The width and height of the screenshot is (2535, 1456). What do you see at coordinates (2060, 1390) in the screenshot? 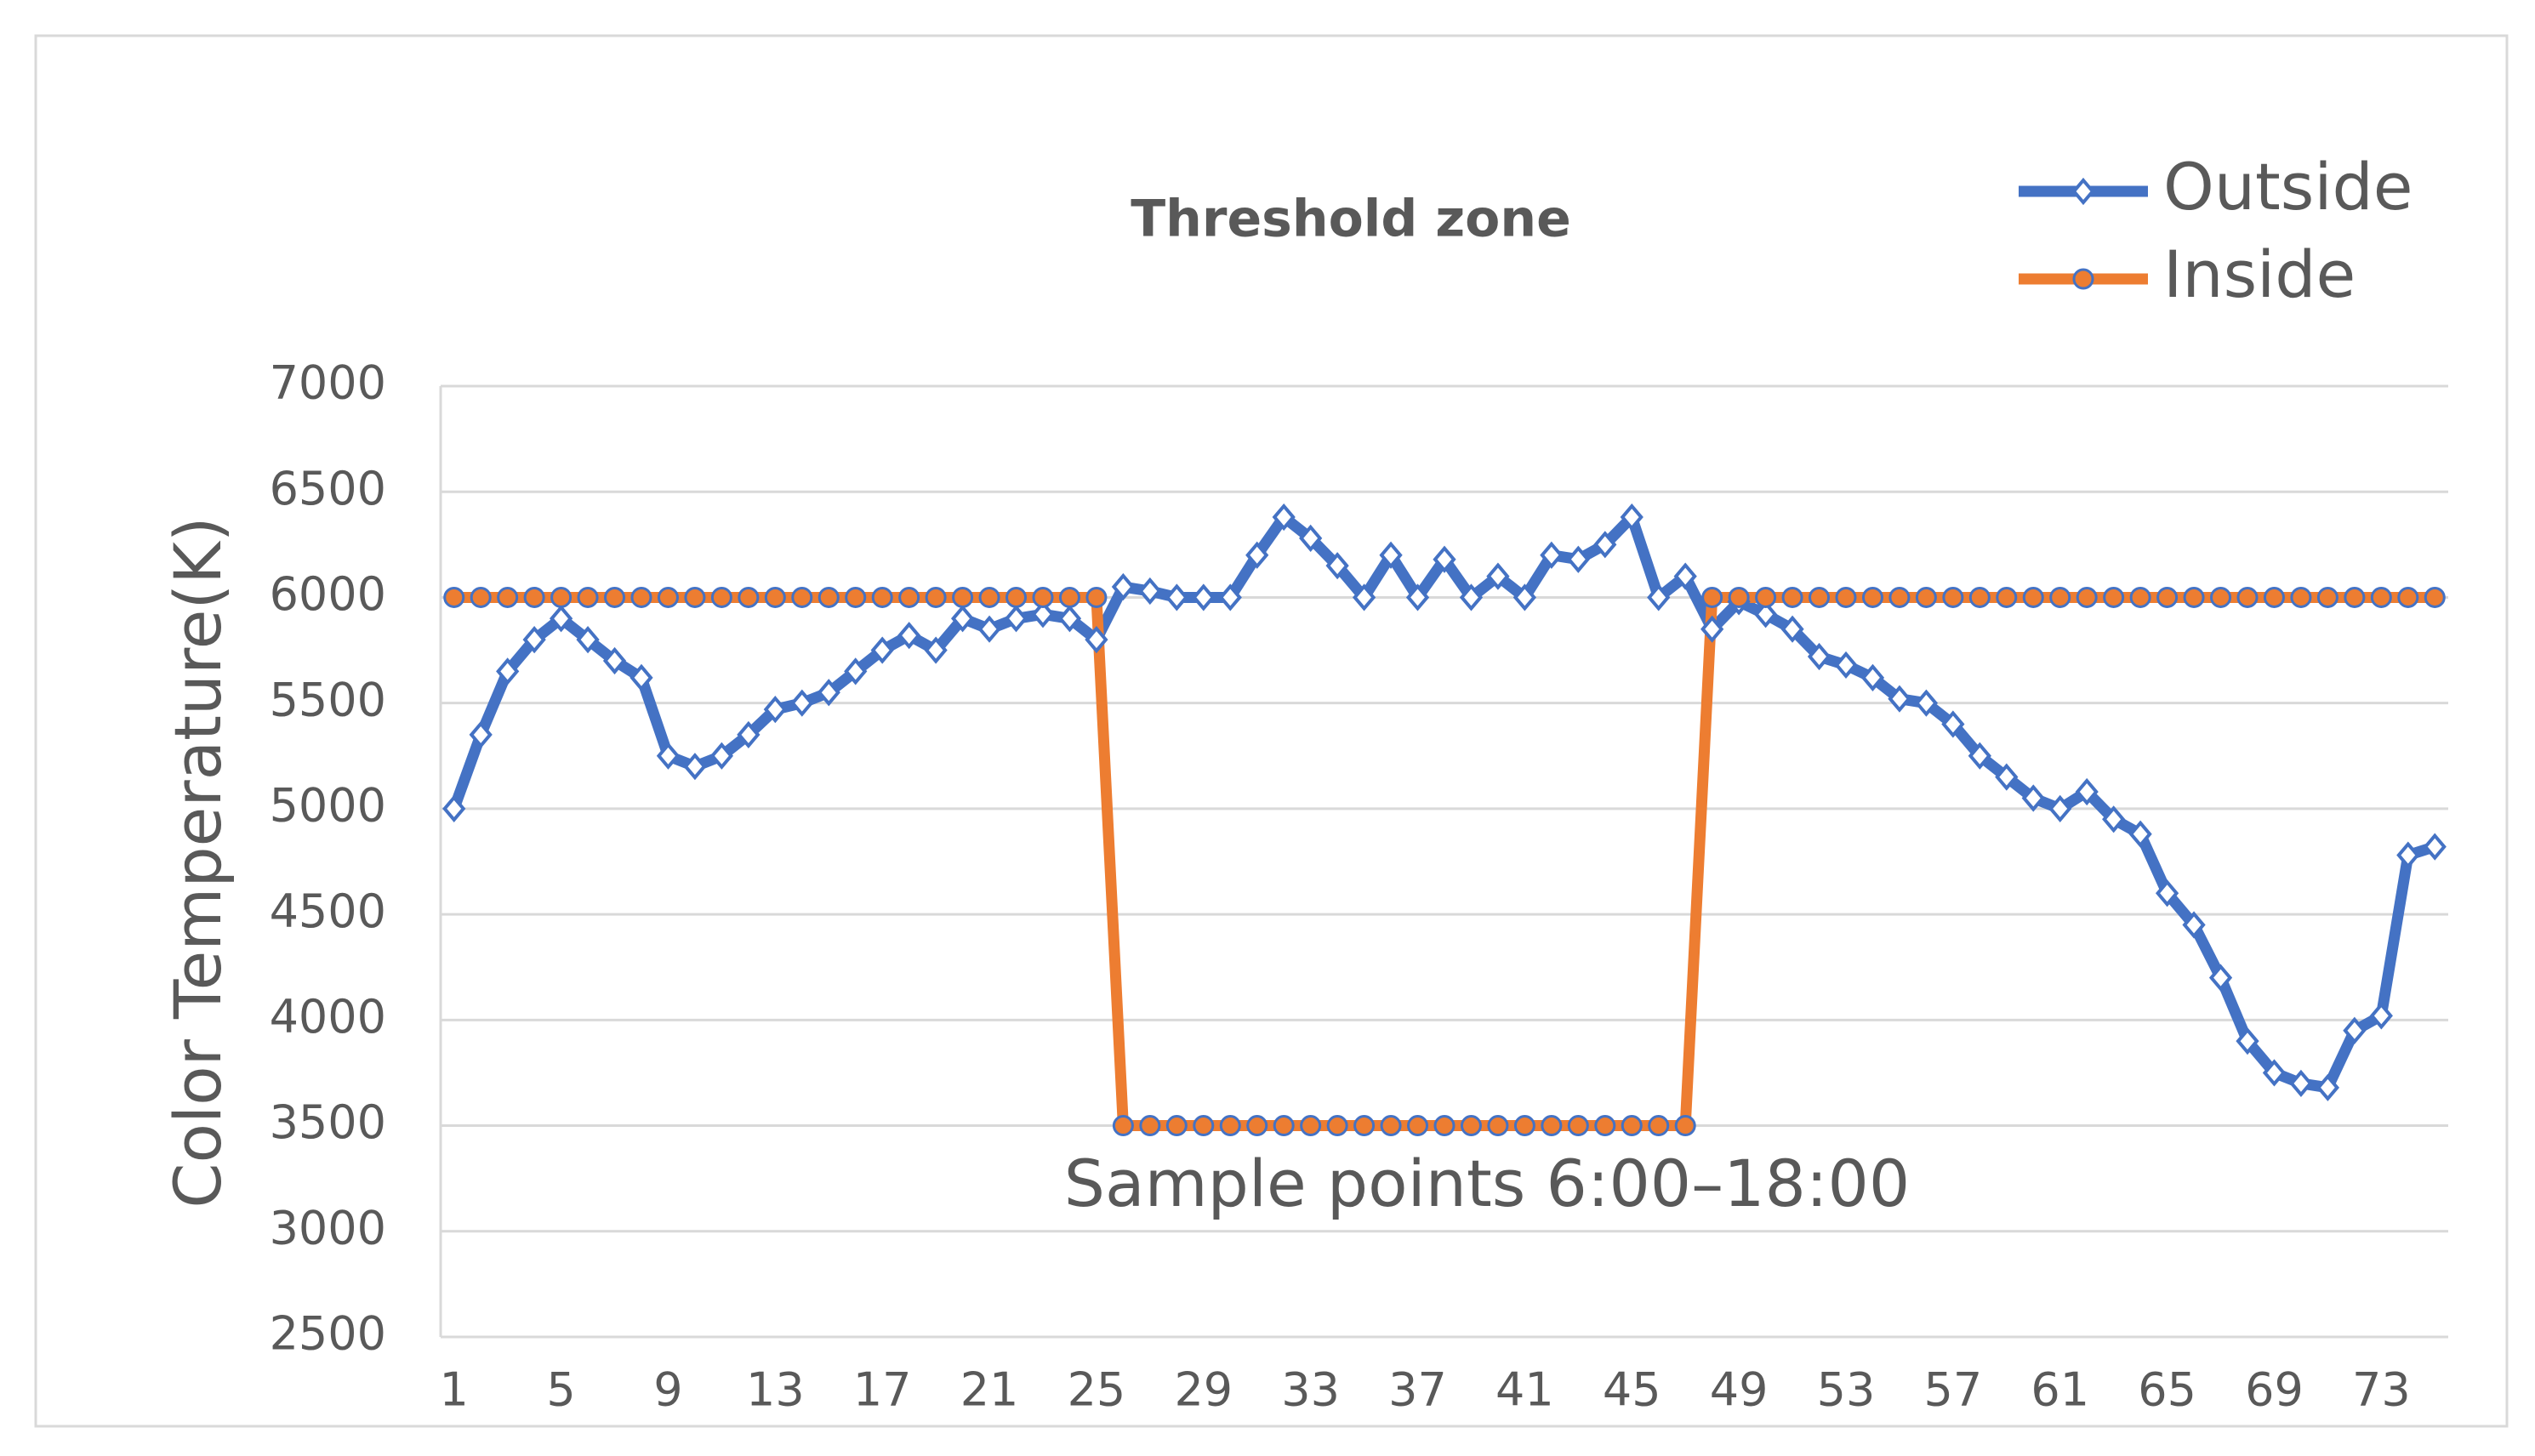
I see `x-tick-label: 61` at bounding box center [2060, 1390].